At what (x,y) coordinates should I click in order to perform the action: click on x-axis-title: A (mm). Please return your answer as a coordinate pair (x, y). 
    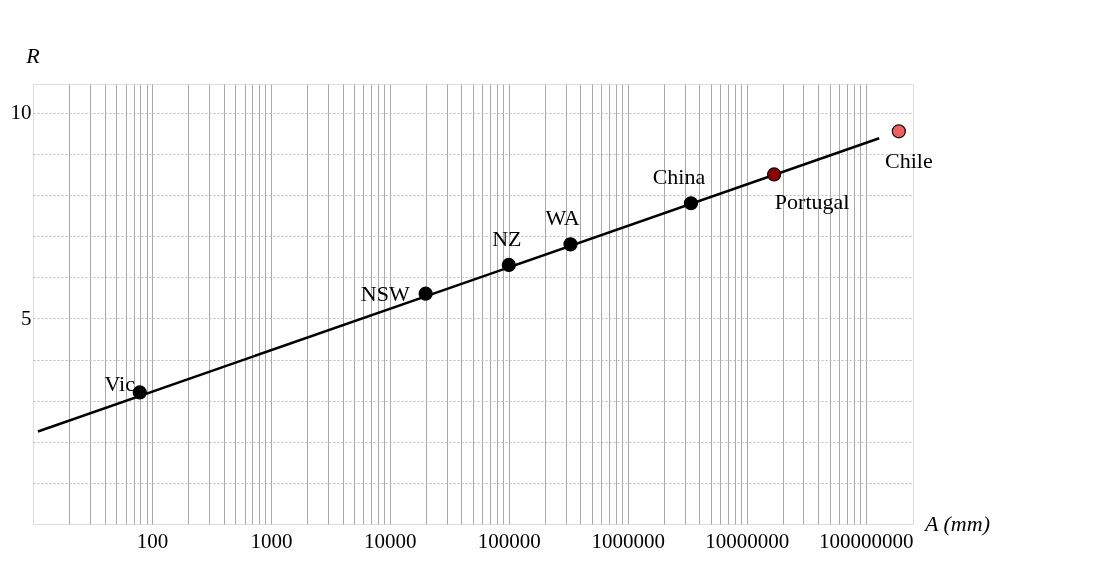
    Looking at the image, I should click on (956, 523).